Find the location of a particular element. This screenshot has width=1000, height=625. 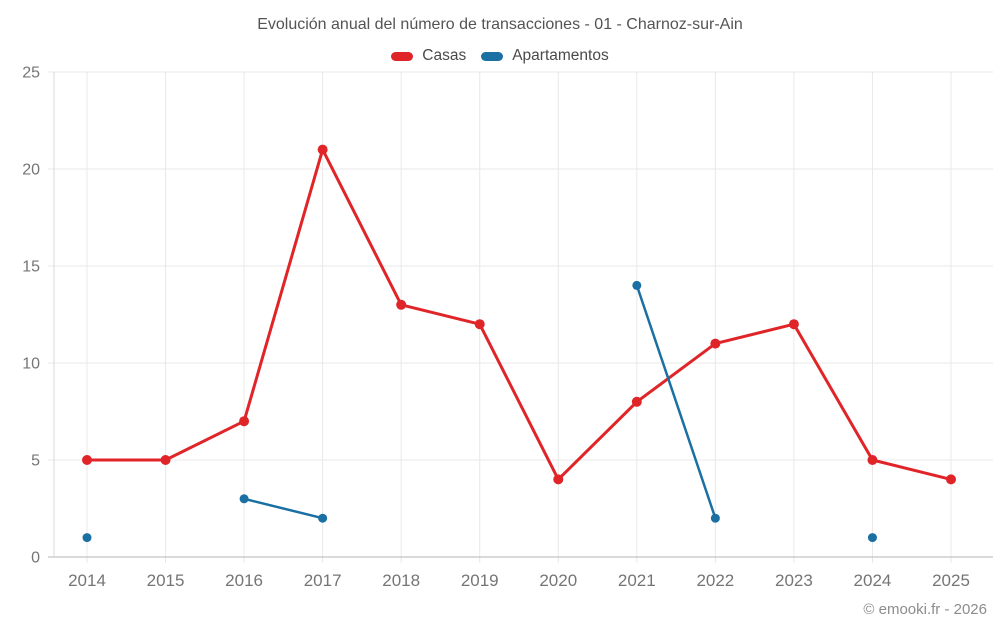

data-point-casas-2021 is located at coordinates (636, 401).